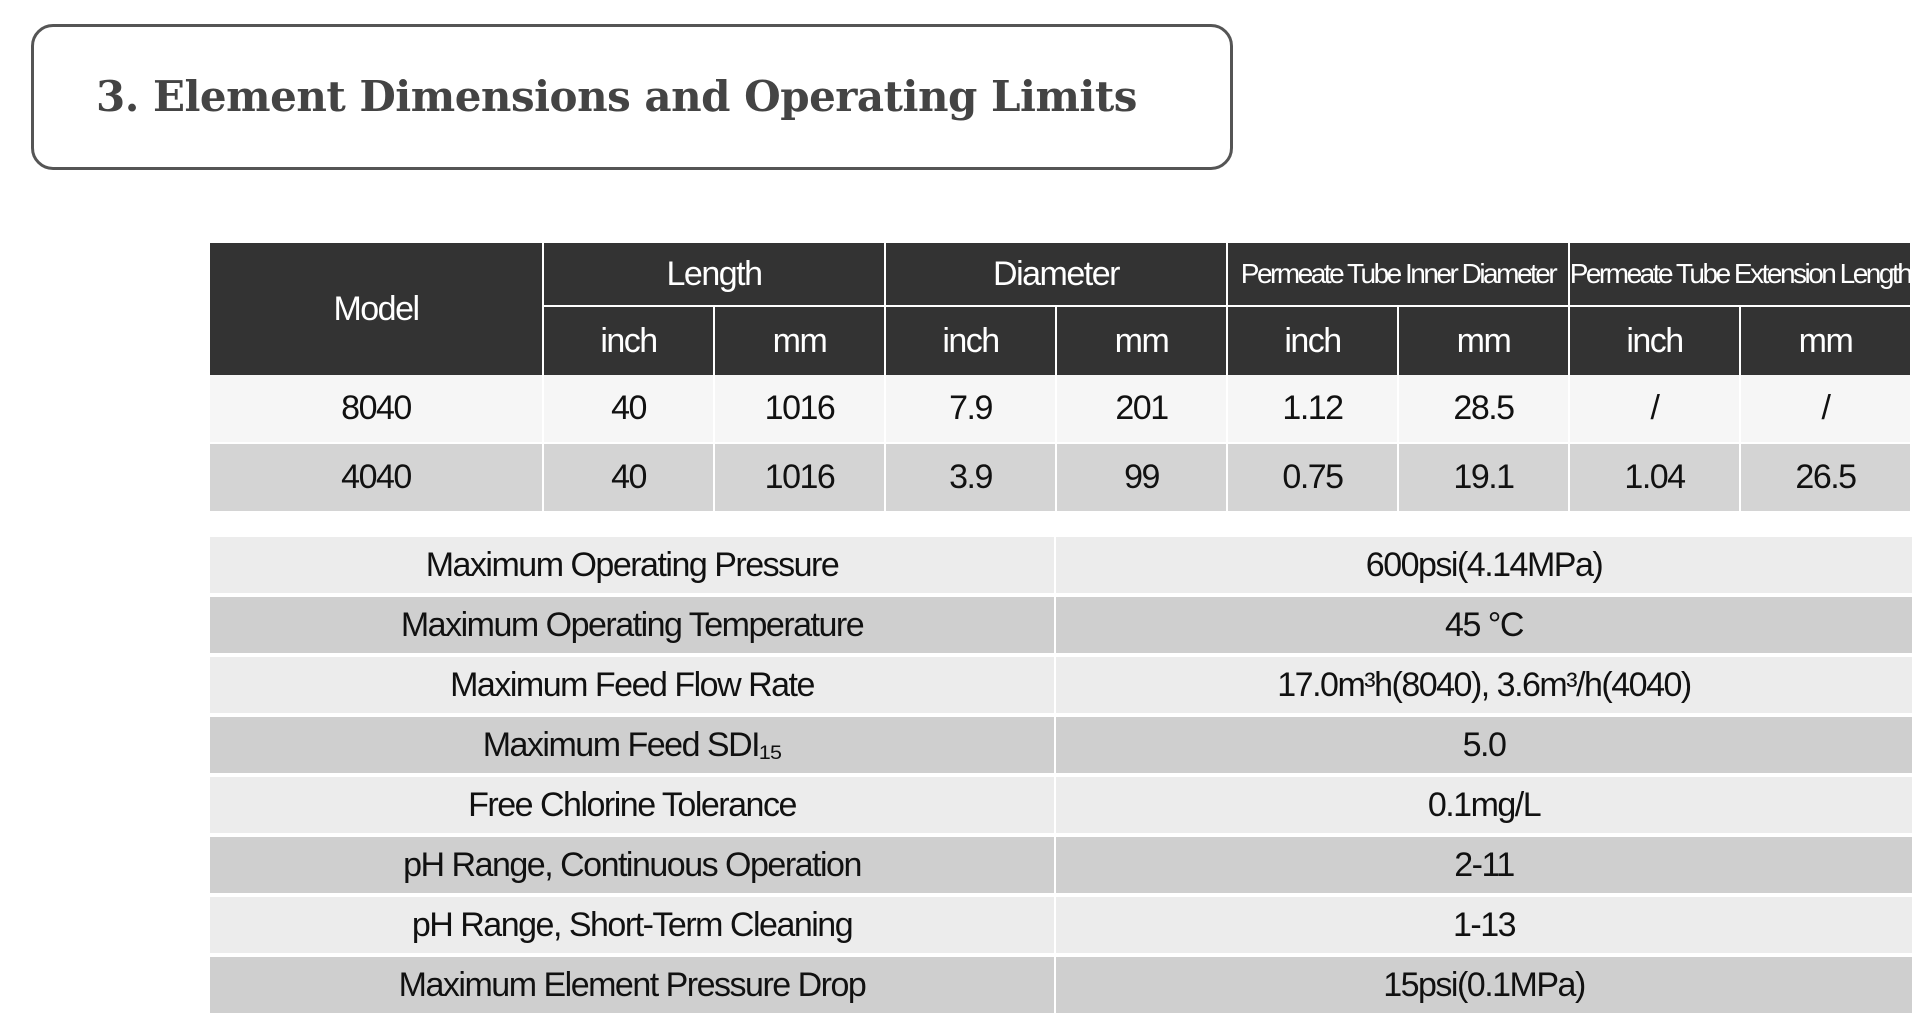 The image size is (1920, 1033). I want to click on value-cell: 28.5, so click(1483, 408).